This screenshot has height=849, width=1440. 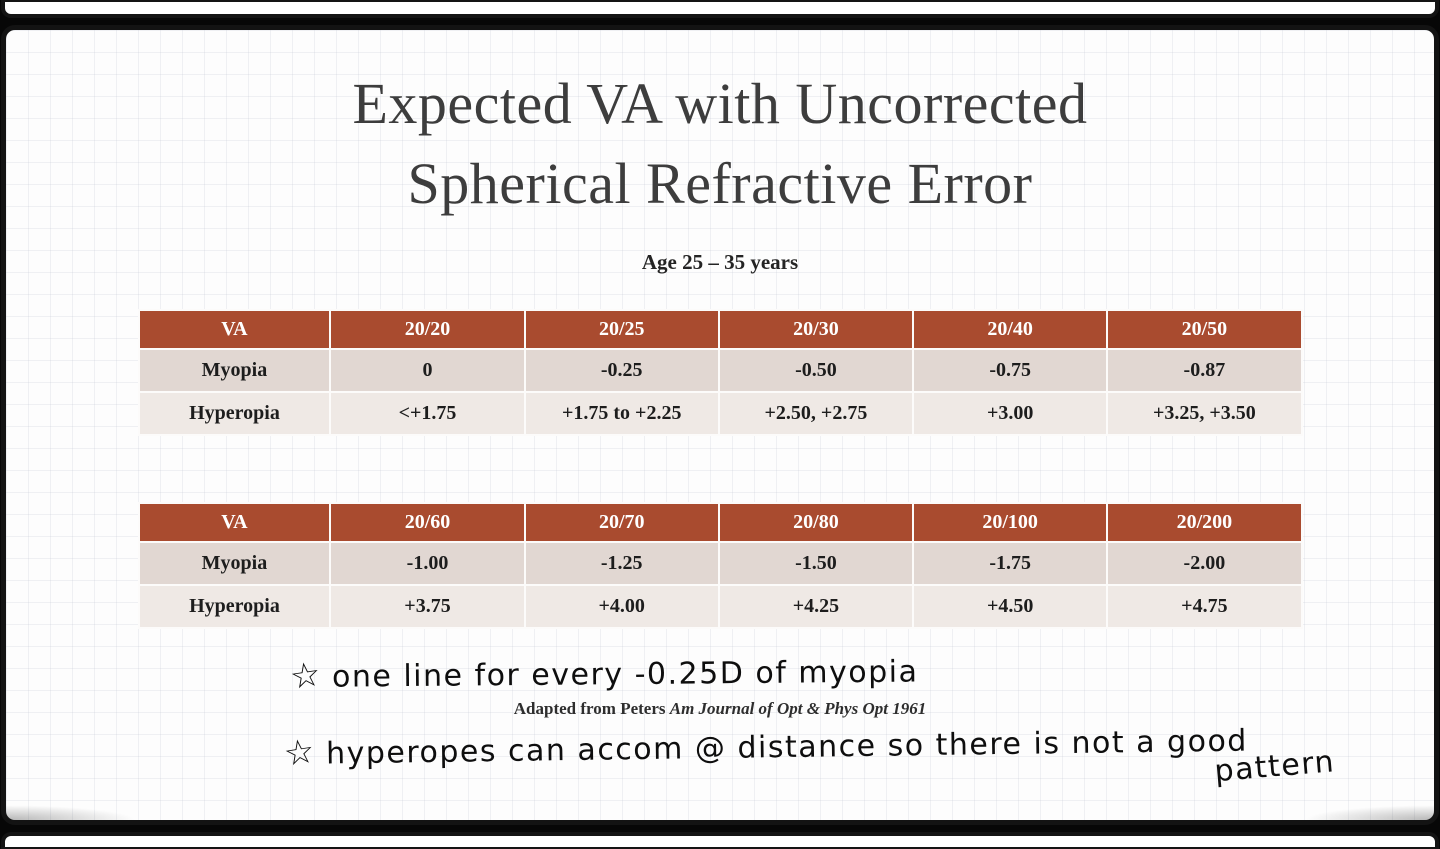 I want to click on table-header-cell: 20/25, so click(x=621, y=330).